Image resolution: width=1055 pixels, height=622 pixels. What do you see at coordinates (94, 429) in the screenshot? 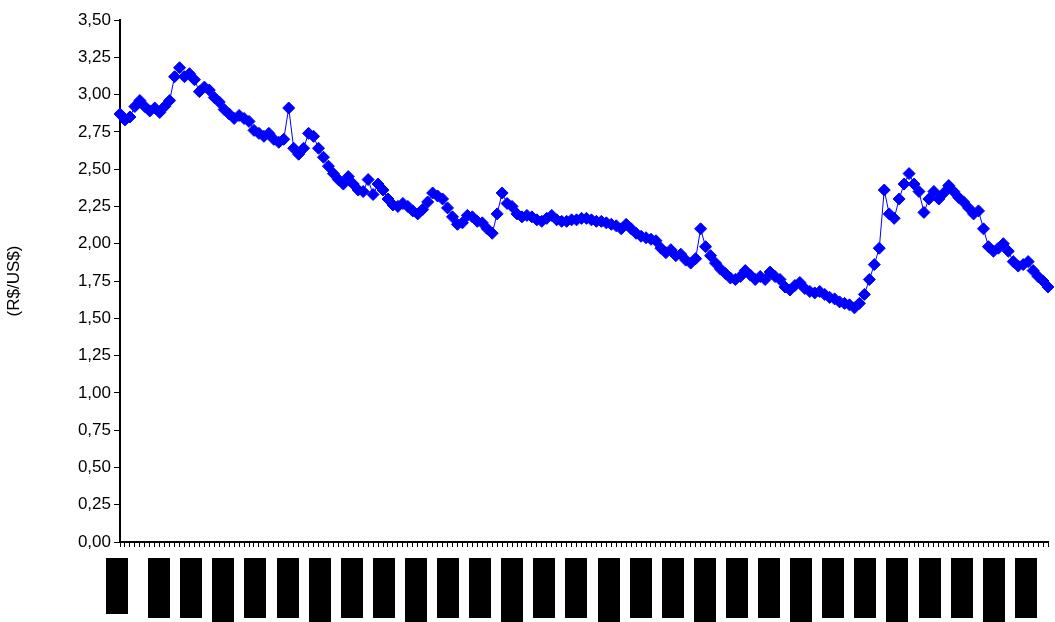
I see `y-tick-label: 0,75` at bounding box center [94, 429].